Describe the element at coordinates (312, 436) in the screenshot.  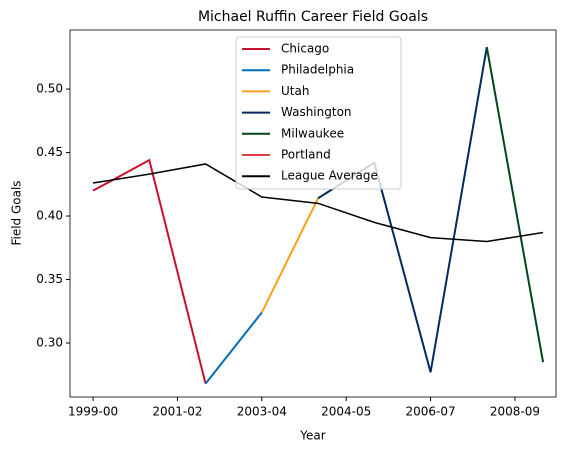
I see `x-axis-label: Year` at that location.